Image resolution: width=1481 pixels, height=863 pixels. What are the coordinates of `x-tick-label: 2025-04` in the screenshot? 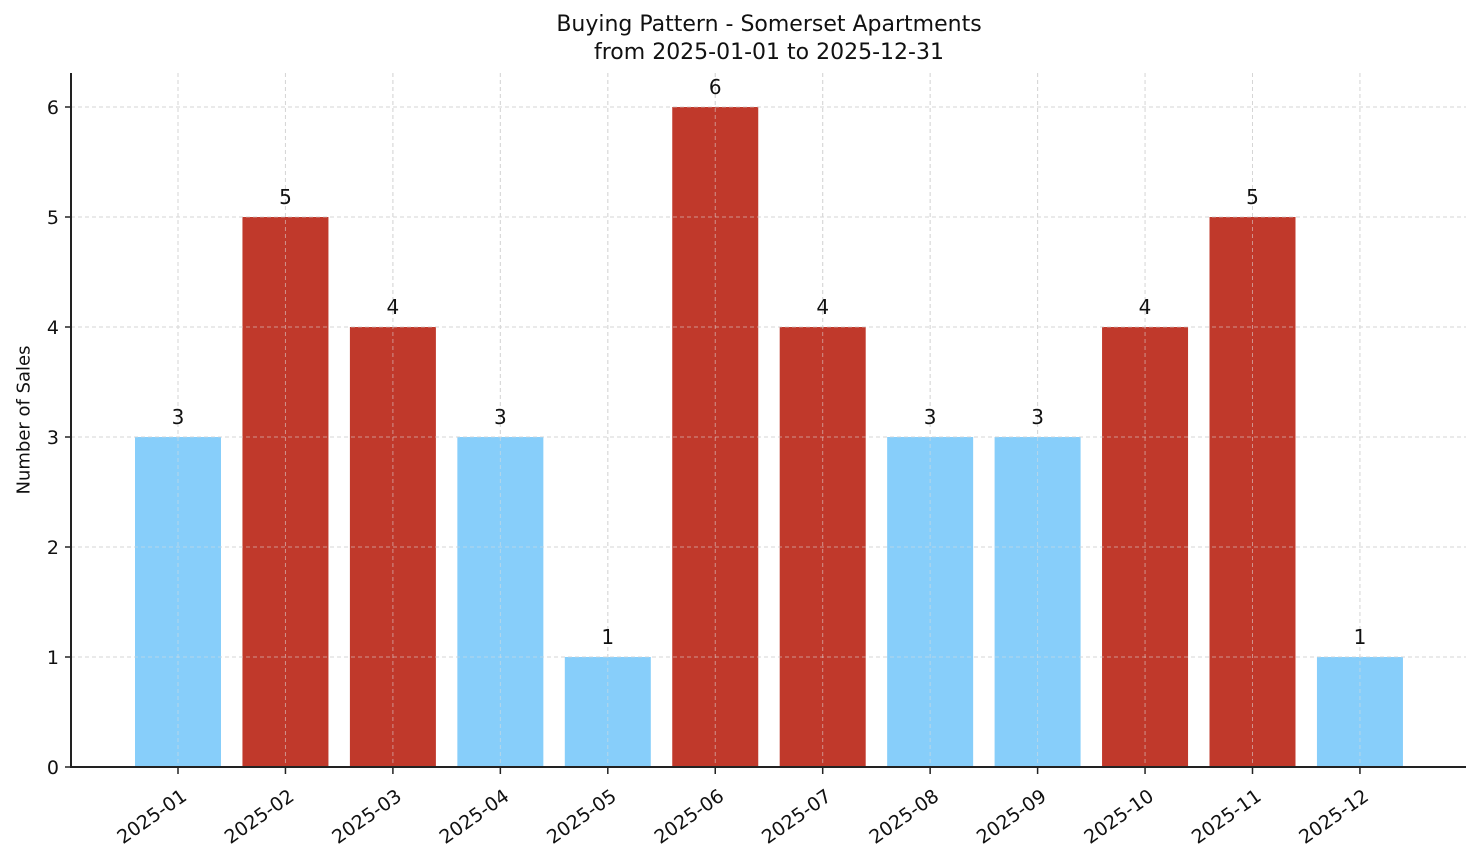 It's located at (475, 817).